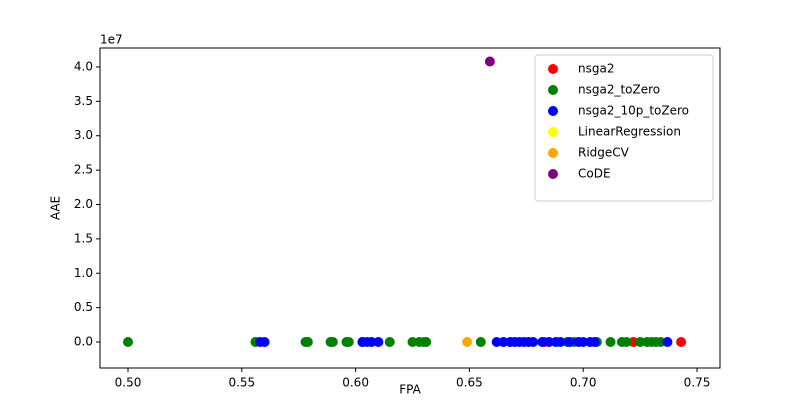 This screenshot has height=400, width=800. What do you see at coordinates (469, 383) in the screenshot?
I see `x-tick-label: 0.65` at bounding box center [469, 383].